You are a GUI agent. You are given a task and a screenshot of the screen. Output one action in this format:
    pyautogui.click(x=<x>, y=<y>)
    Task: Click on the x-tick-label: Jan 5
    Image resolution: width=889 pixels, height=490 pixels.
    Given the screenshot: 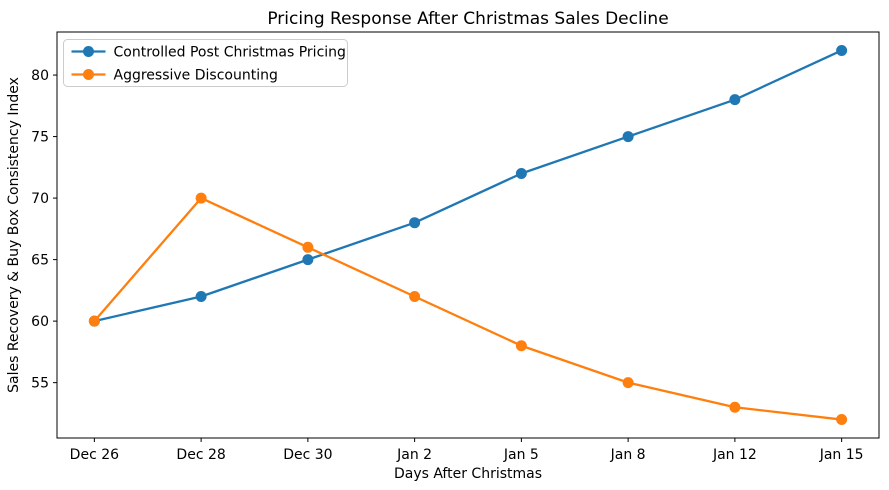 What is the action you would take?
    pyautogui.click(x=521, y=455)
    